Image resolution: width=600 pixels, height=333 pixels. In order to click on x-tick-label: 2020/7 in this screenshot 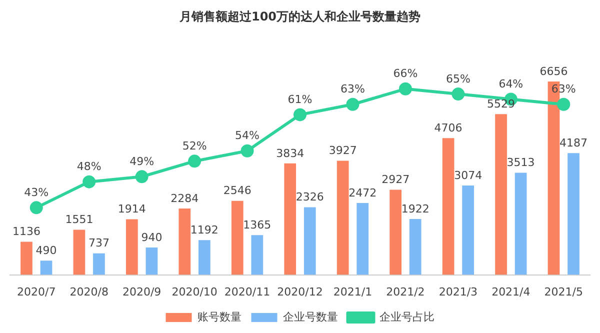, I will do `click(36, 291)`.